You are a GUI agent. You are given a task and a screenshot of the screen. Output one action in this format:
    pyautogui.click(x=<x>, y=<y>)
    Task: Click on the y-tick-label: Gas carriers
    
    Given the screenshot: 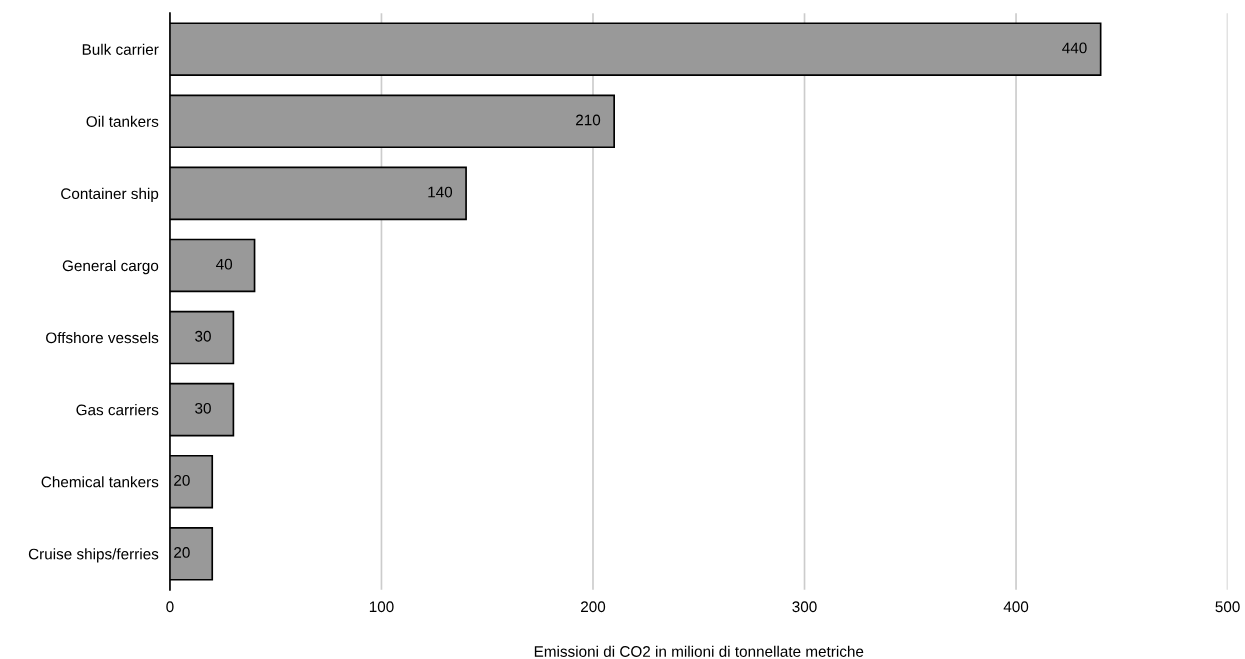 What is the action you would take?
    pyautogui.click(x=117, y=410)
    